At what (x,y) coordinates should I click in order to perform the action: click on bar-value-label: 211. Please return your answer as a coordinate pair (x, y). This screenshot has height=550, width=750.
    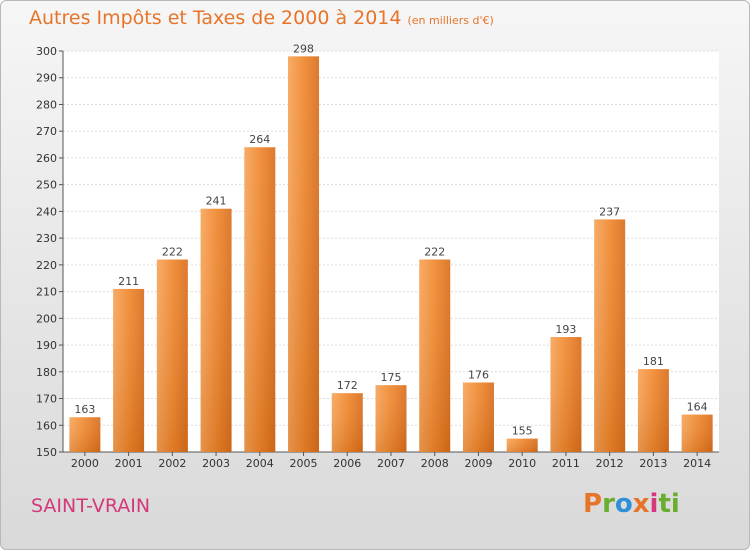
    Looking at the image, I should click on (128, 281).